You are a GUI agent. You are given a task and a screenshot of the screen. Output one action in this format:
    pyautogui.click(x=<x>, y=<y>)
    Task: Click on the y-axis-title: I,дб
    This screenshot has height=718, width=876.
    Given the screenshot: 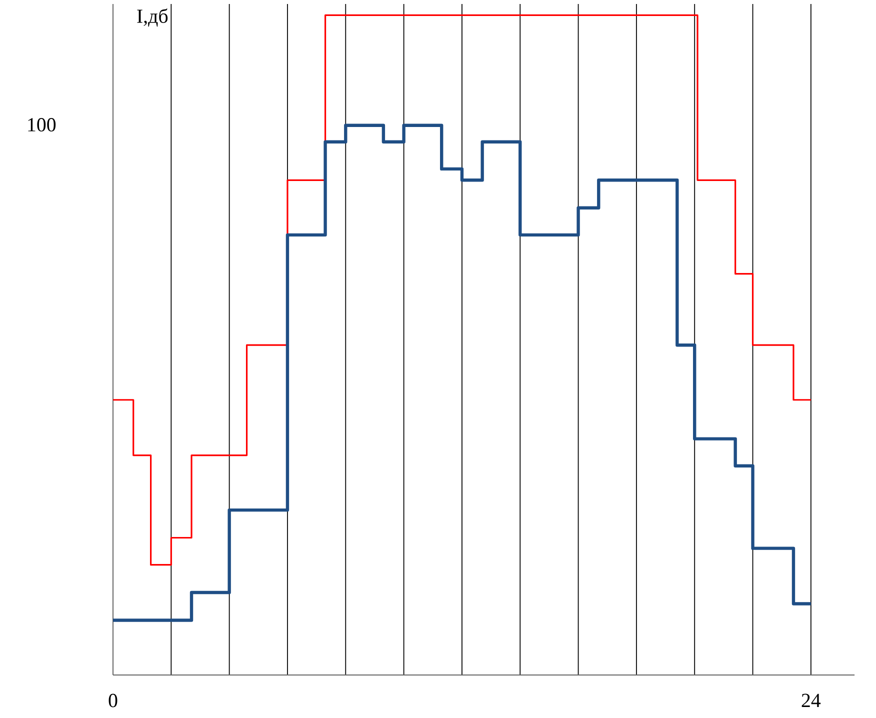 What is the action you would take?
    pyautogui.click(x=152, y=17)
    